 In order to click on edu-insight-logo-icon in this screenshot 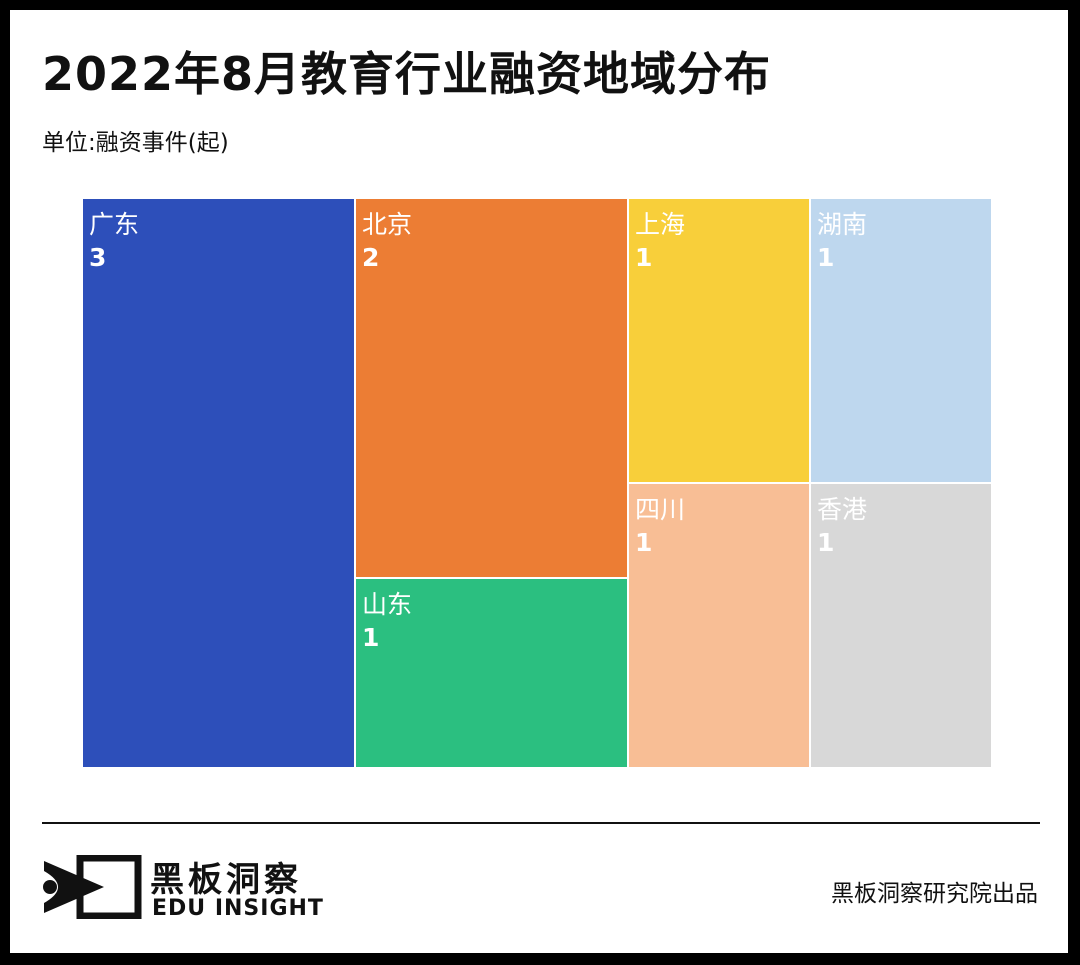, I will do `click(92, 887)`.